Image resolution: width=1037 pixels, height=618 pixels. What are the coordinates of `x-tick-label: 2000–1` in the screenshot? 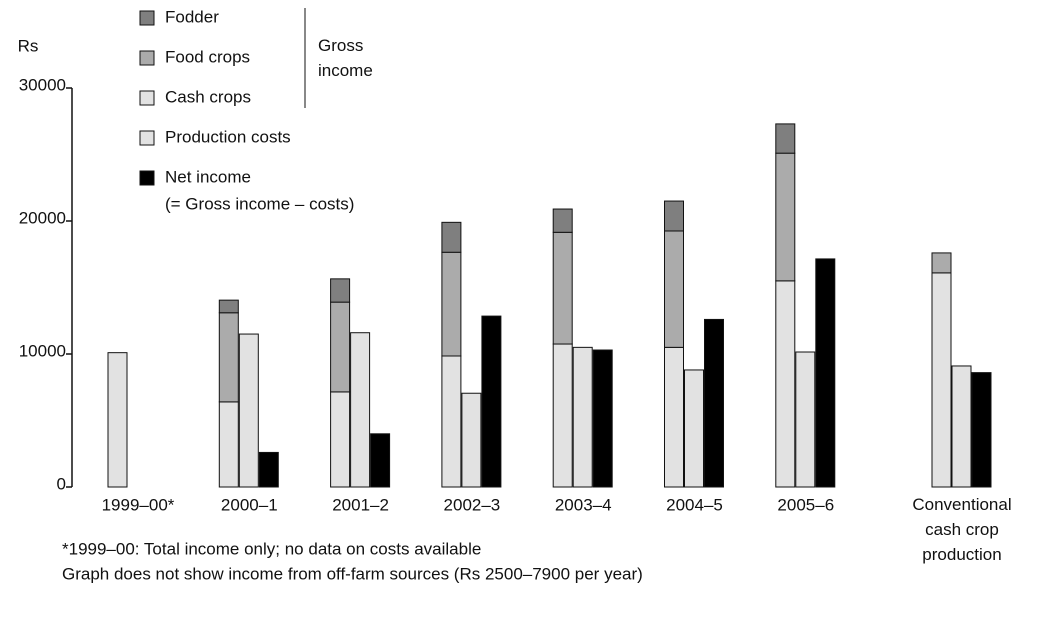 It's located at (249, 504).